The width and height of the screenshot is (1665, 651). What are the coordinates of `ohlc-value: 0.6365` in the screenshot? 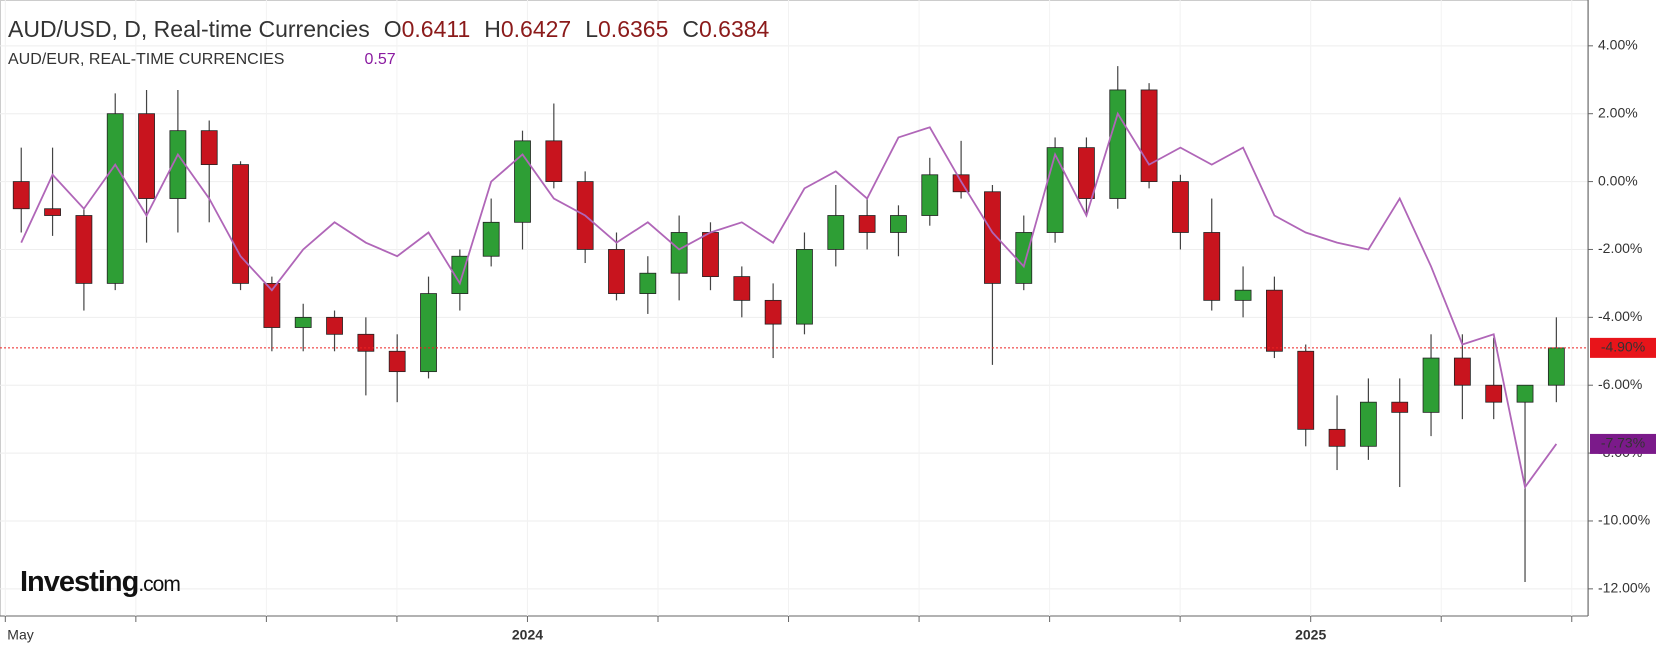 It's located at (633, 29).